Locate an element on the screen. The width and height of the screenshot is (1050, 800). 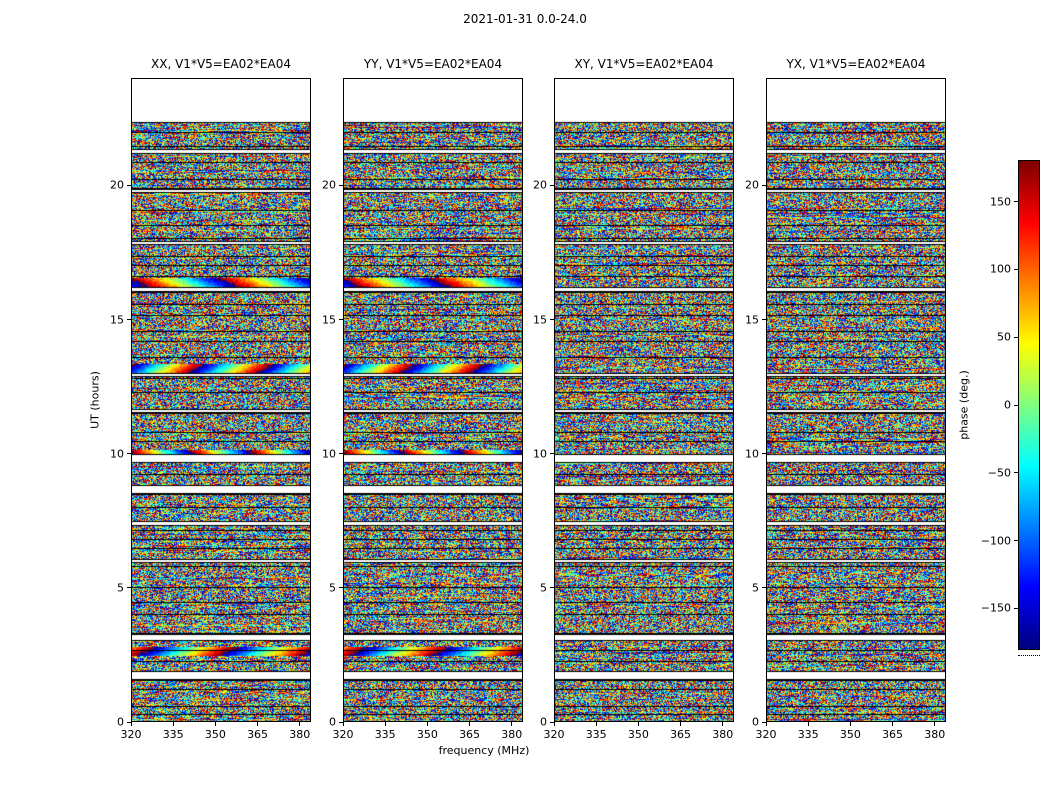
x-axis-label: frequency (MHz) is located at coordinates (484, 750).